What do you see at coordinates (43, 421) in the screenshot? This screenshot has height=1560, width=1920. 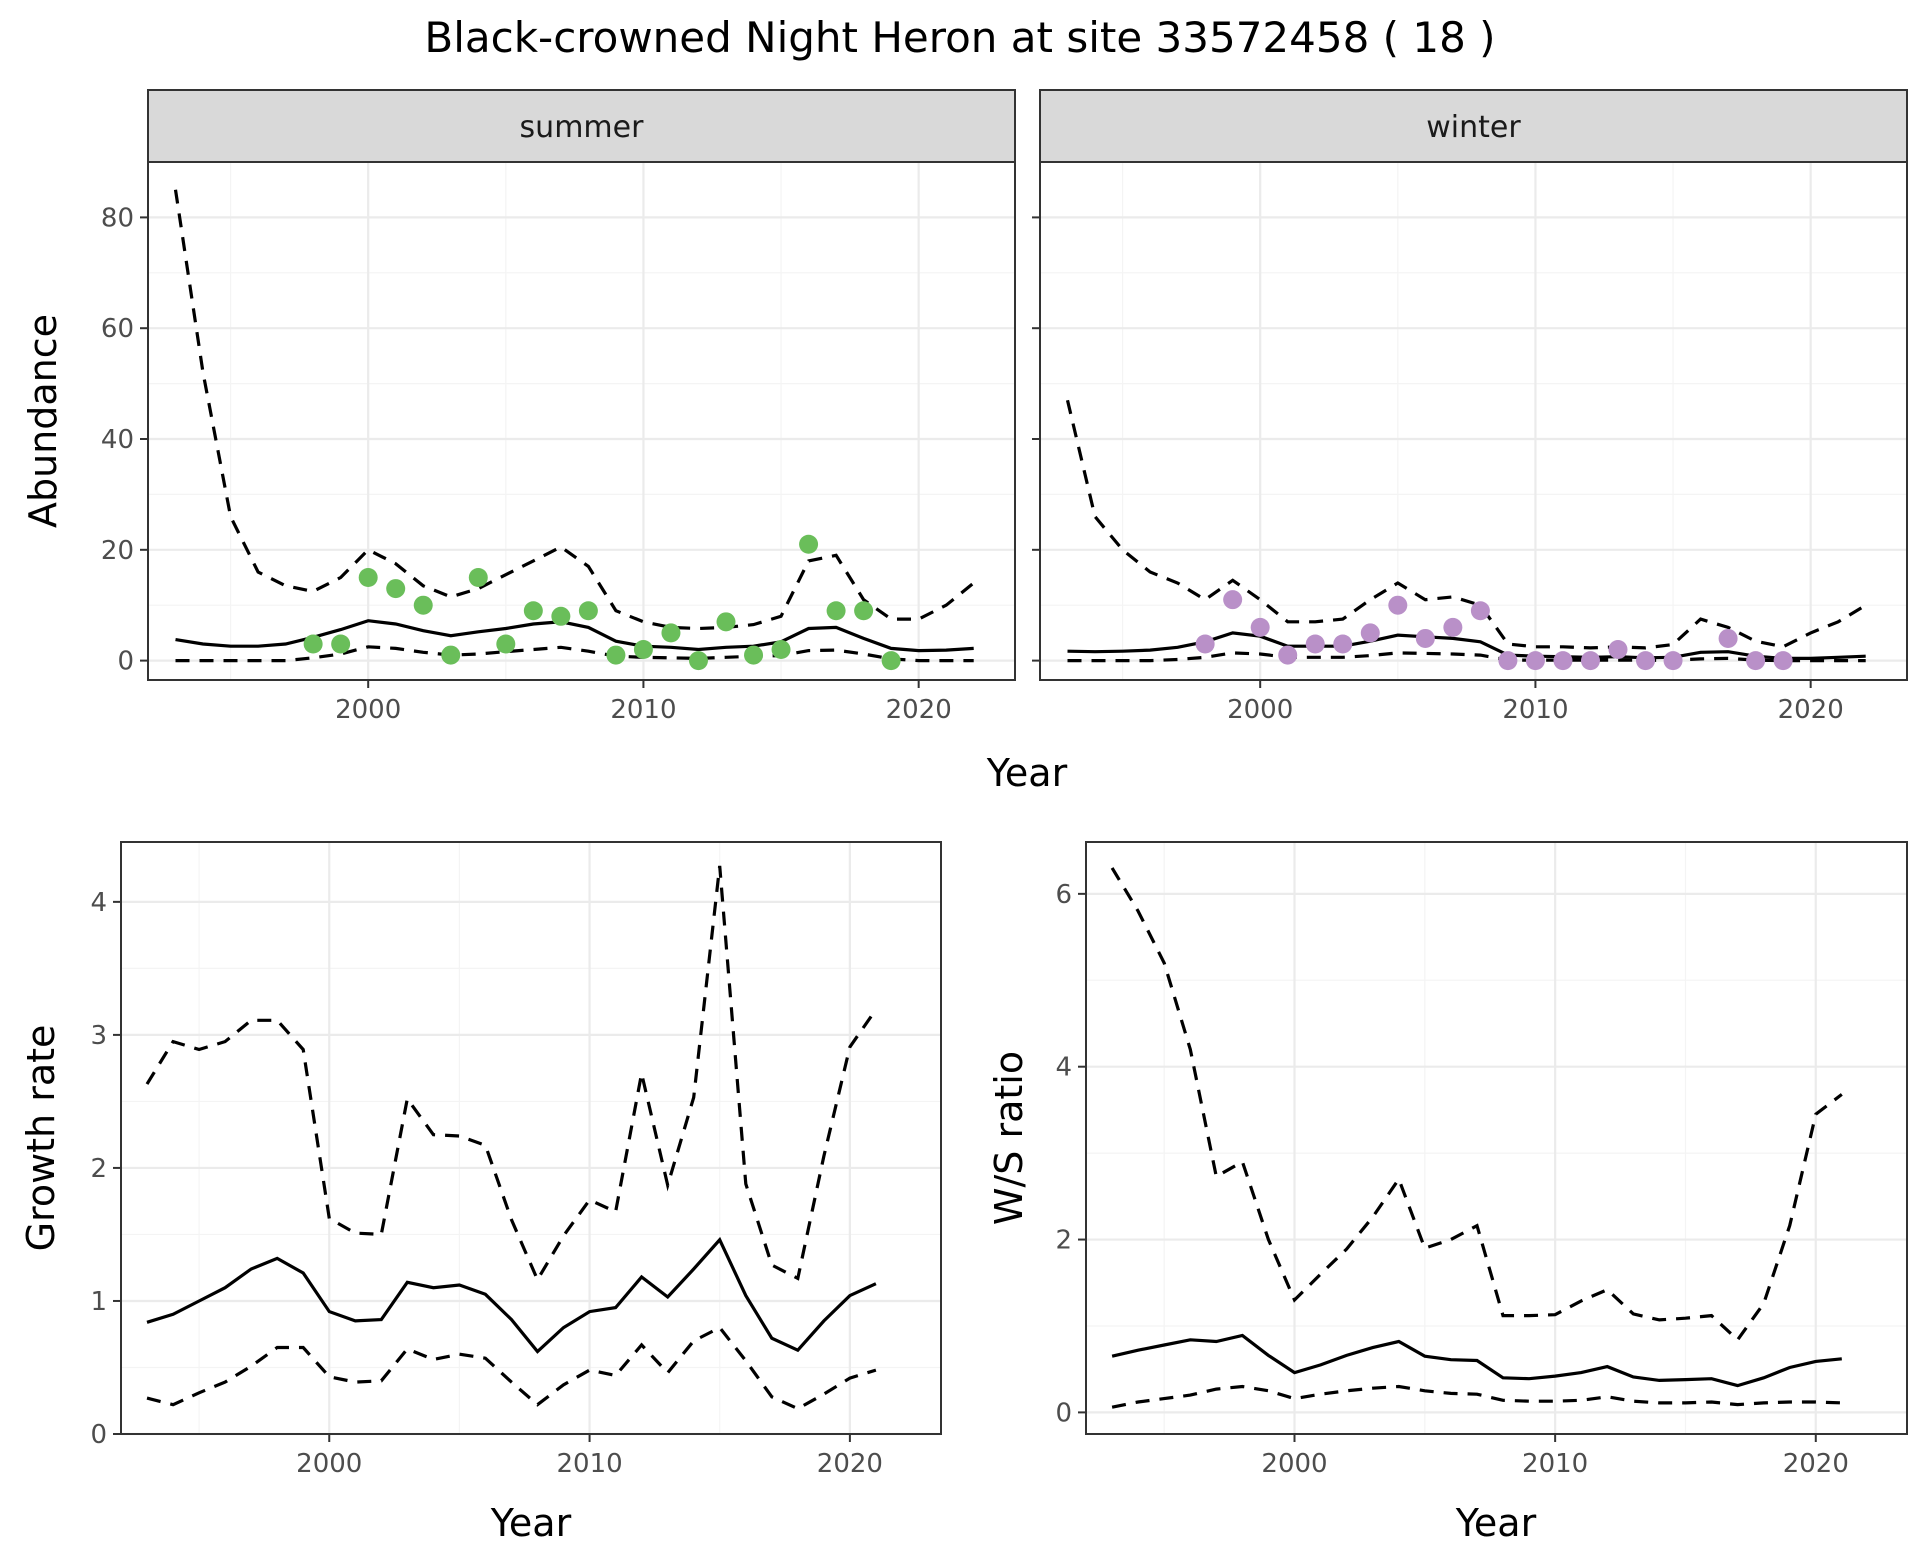 I see `y-axis-title: Abundance` at bounding box center [43, 421].